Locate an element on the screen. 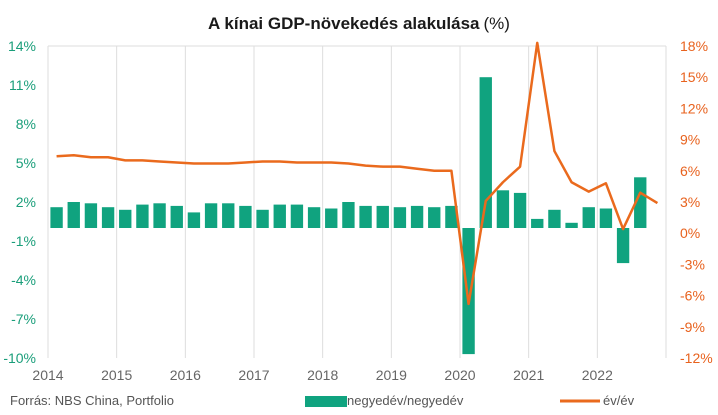  bar-2014-Q1 is located at coordinates (56, 217).